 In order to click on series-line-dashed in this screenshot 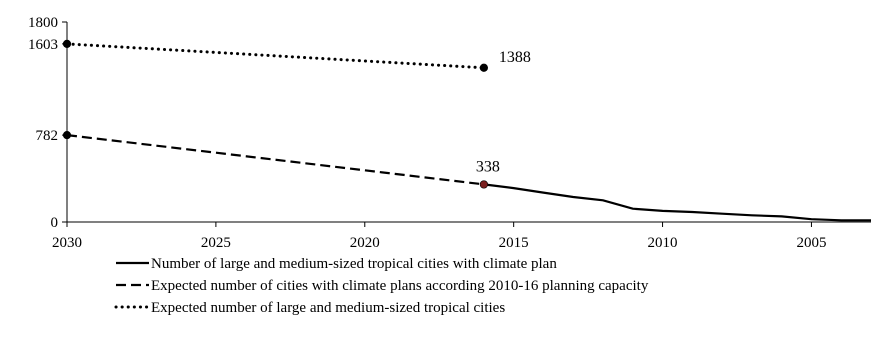, I will do `click(275, 160)`.